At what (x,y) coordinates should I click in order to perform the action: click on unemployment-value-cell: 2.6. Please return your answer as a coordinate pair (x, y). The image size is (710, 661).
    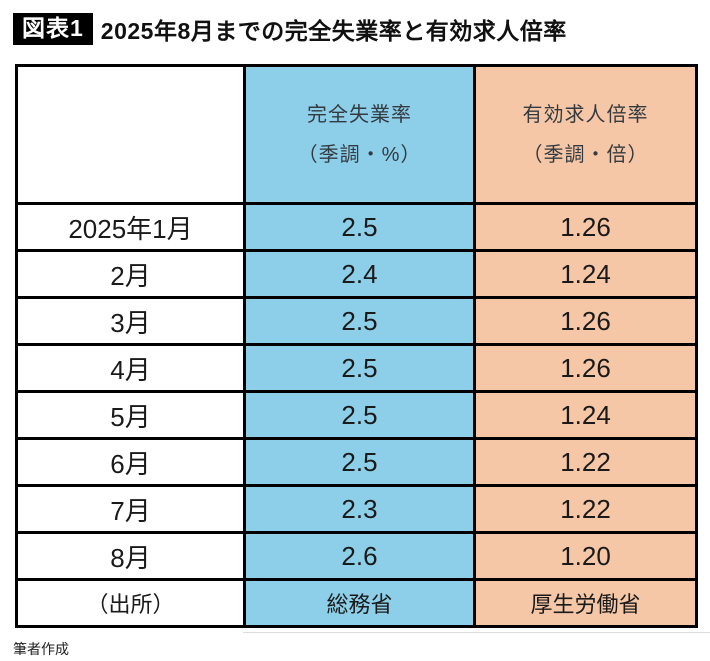
    Looking at the image, I should click on (359, 556).